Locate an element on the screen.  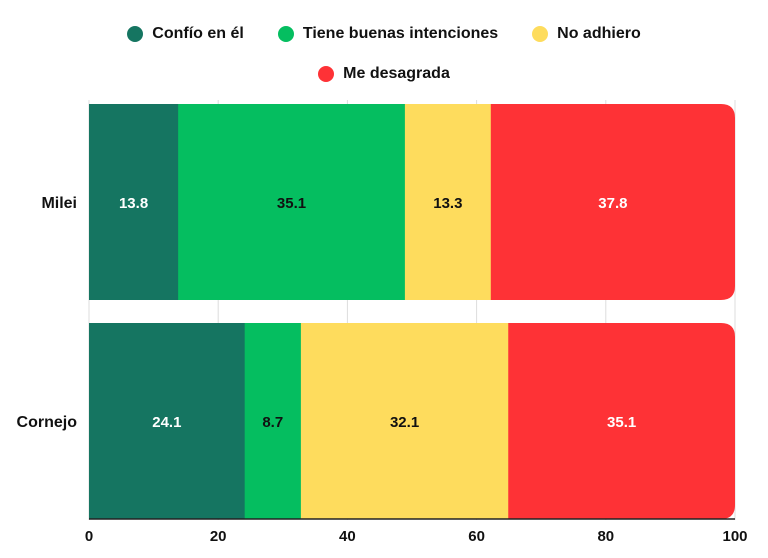
data-label: 37.8 is located at coordinates (612, 203).